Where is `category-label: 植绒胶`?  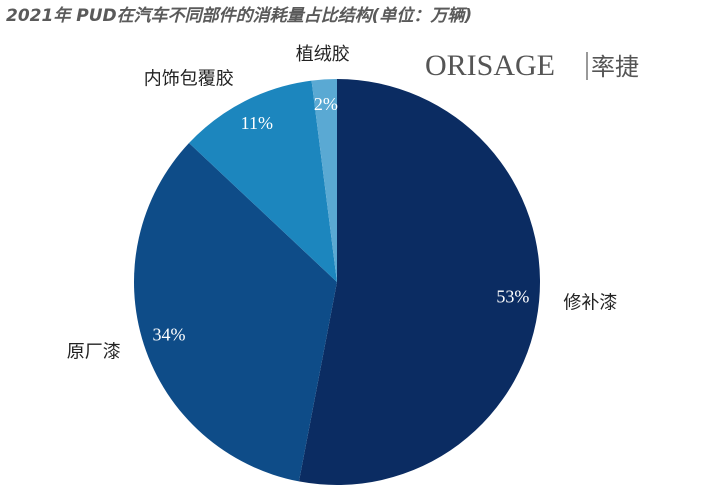 category-label: 植绒胶 is located at coordinates (323, 54).